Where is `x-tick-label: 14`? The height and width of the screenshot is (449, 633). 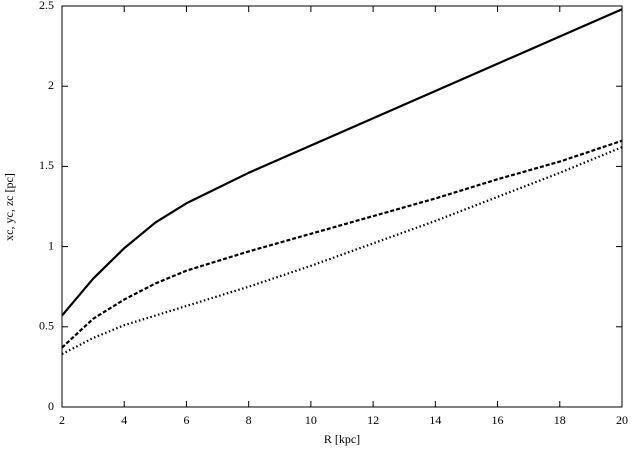
x-tick-label: 14 is located at coordinates (435, 420).